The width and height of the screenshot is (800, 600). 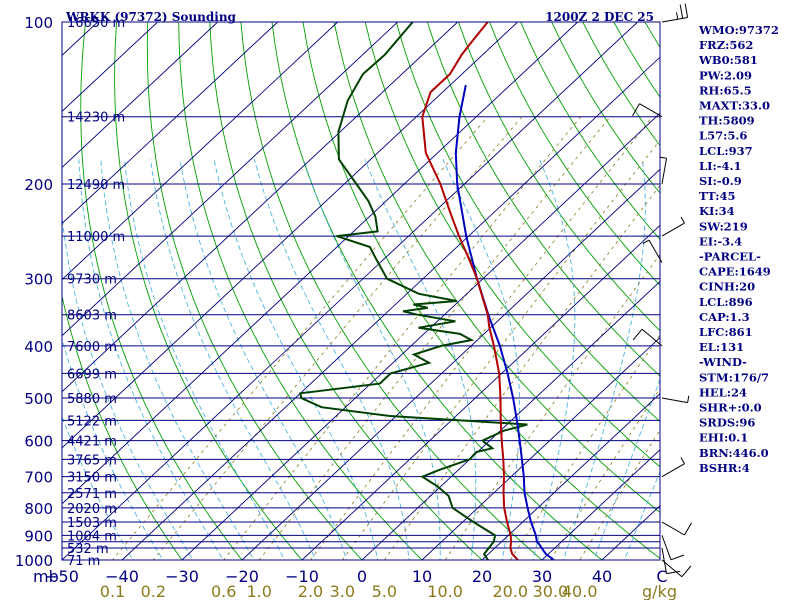 What do you see at coordinates (730, 257) in the screenshot?
I see `index-line: -PARCEL-` at bounding box center [730, 257].